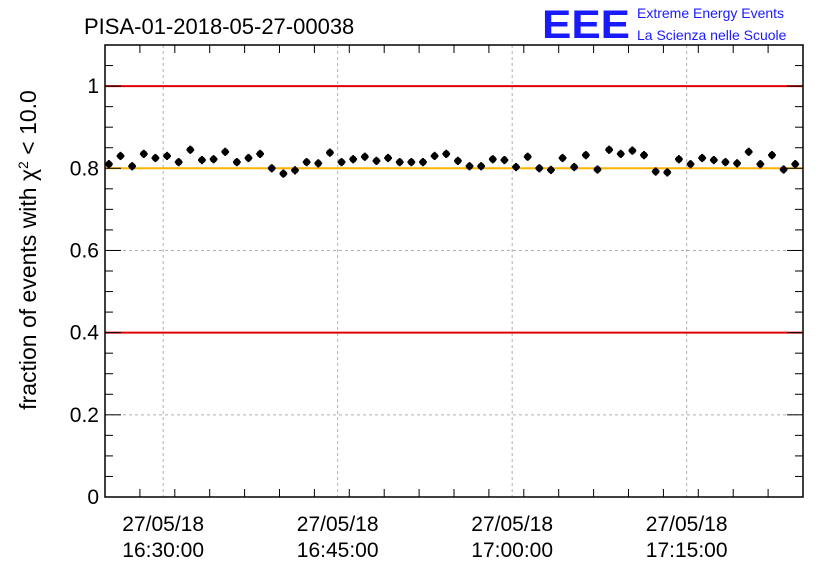 This screenshot has height=572, width=836. What do you see at coordinates (163, 550) in the screenshot?
I see `x-tick-label-time: 16:30:00` at bounding box center [163, 550].